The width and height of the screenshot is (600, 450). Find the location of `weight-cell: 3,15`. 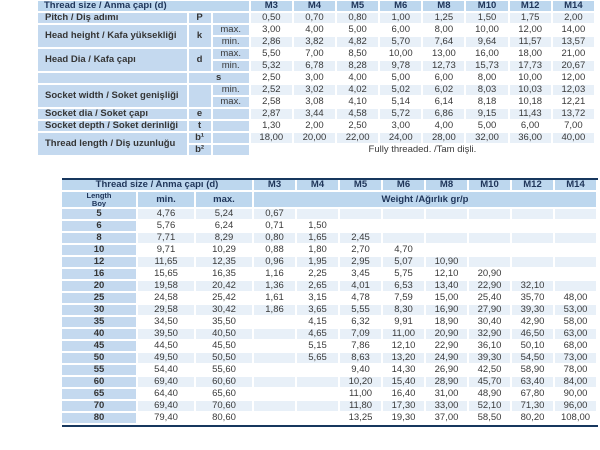

weight-cell: 3,15 is located at coordinates (319, 299).